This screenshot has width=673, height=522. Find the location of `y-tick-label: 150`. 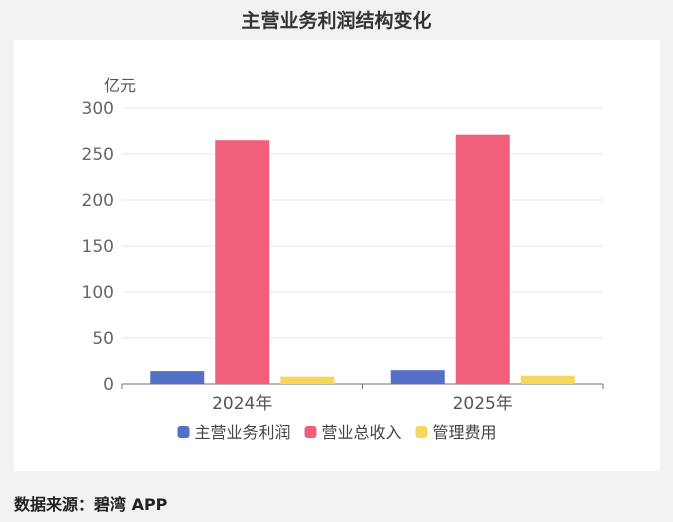

y-tick-label: 150 is located at coordinates (98, 247).